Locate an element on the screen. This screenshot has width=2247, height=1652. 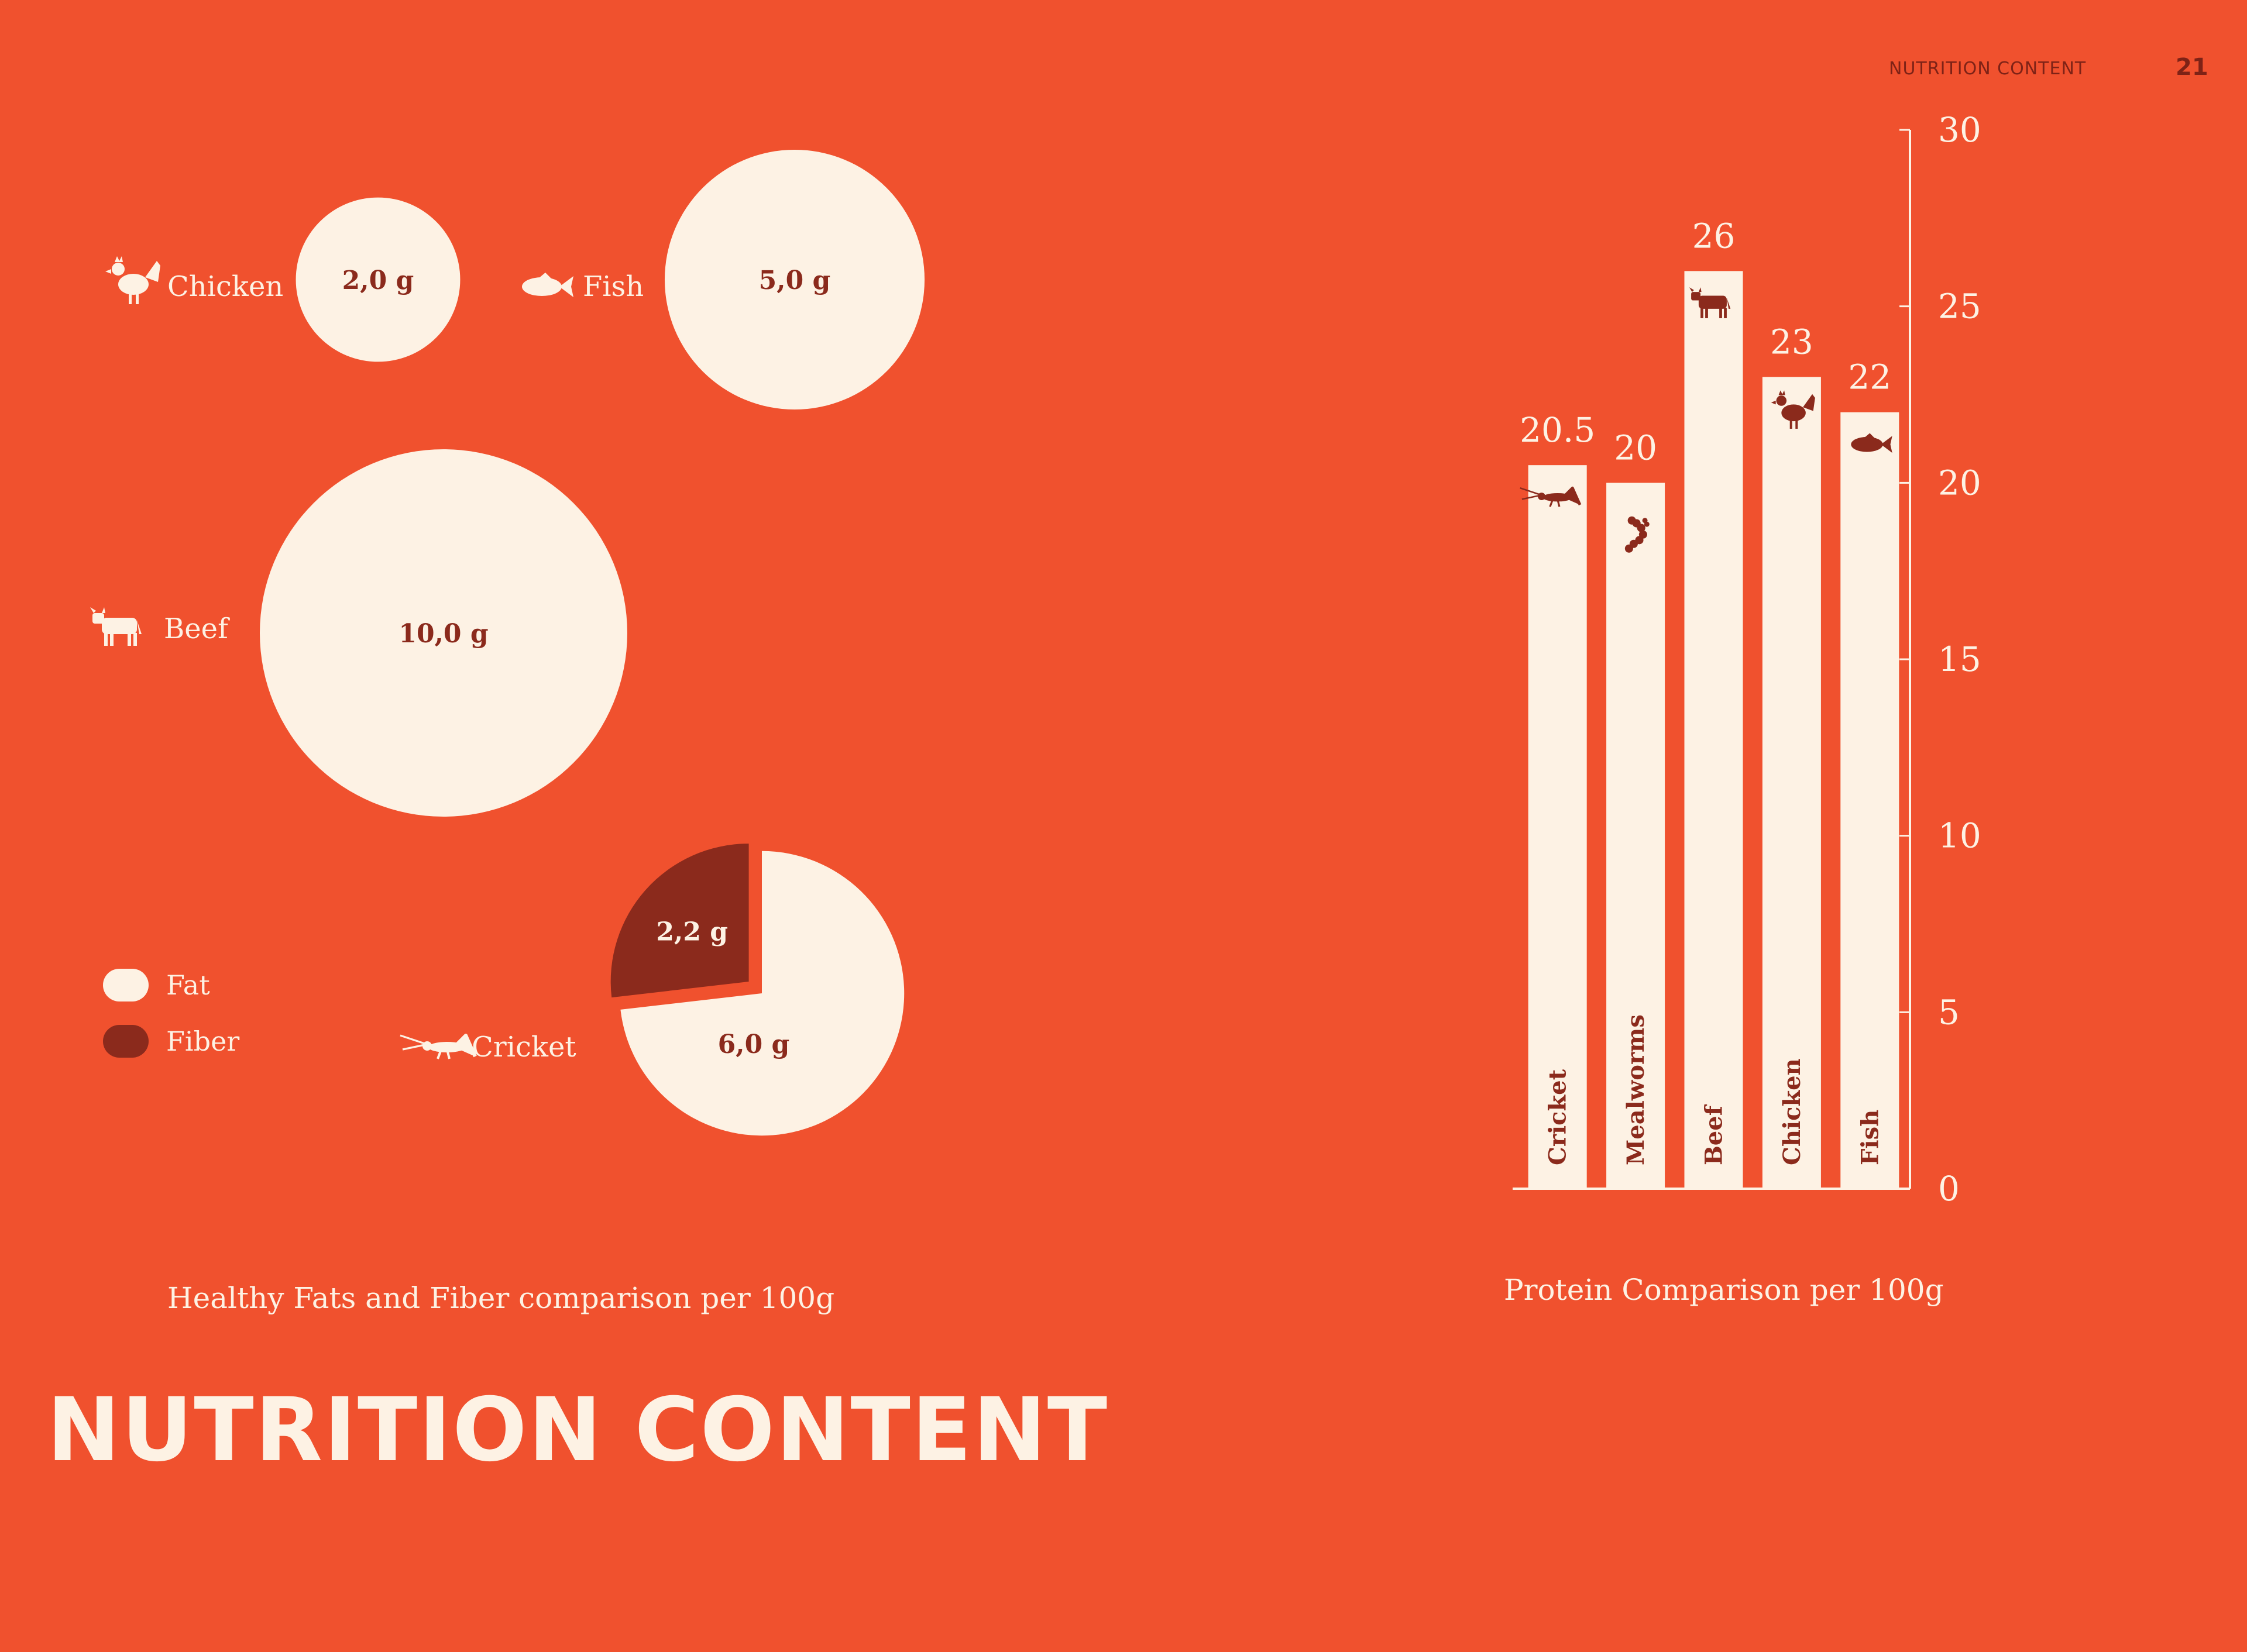
bar-mealworms: 20 Mealworms is located at coordinates (1636, 808).